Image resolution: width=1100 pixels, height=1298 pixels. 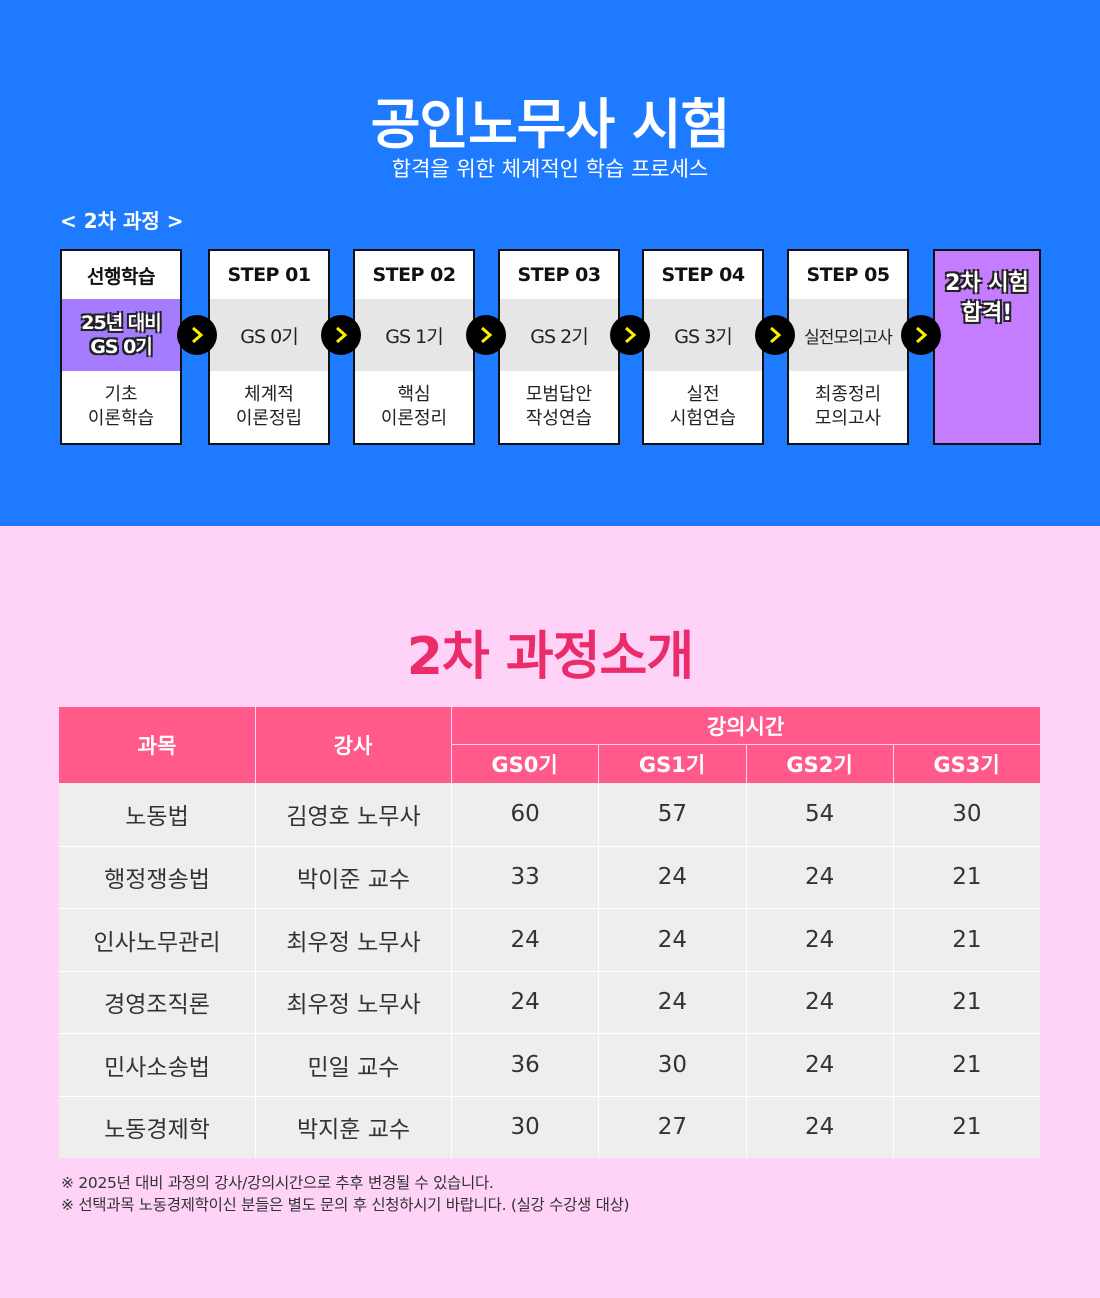 What do you see at coordinates (353, 877) in the screenshot?
I see `cell-instructor: 박이준 교수` at bounding box center [353, 877].